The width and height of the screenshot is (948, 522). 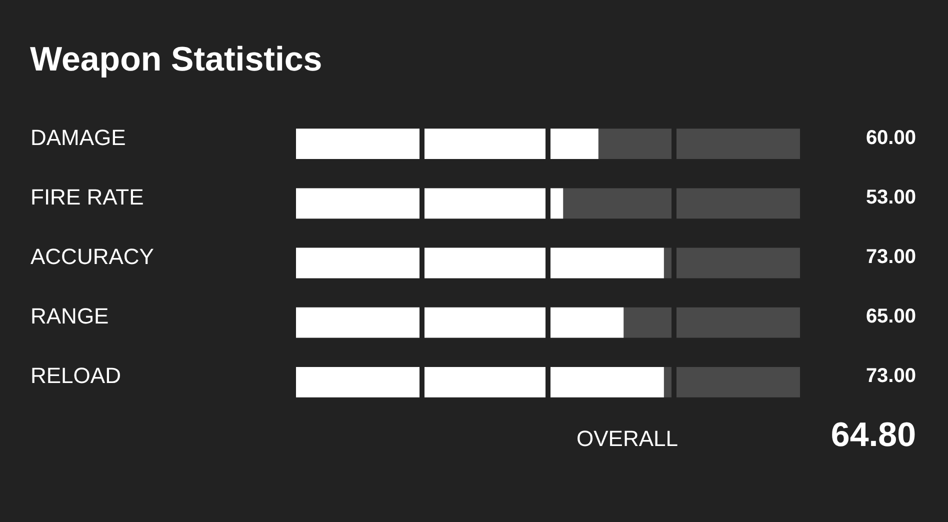 I want to click on y-tick-label: RANGE, so click(x=69, y=316).